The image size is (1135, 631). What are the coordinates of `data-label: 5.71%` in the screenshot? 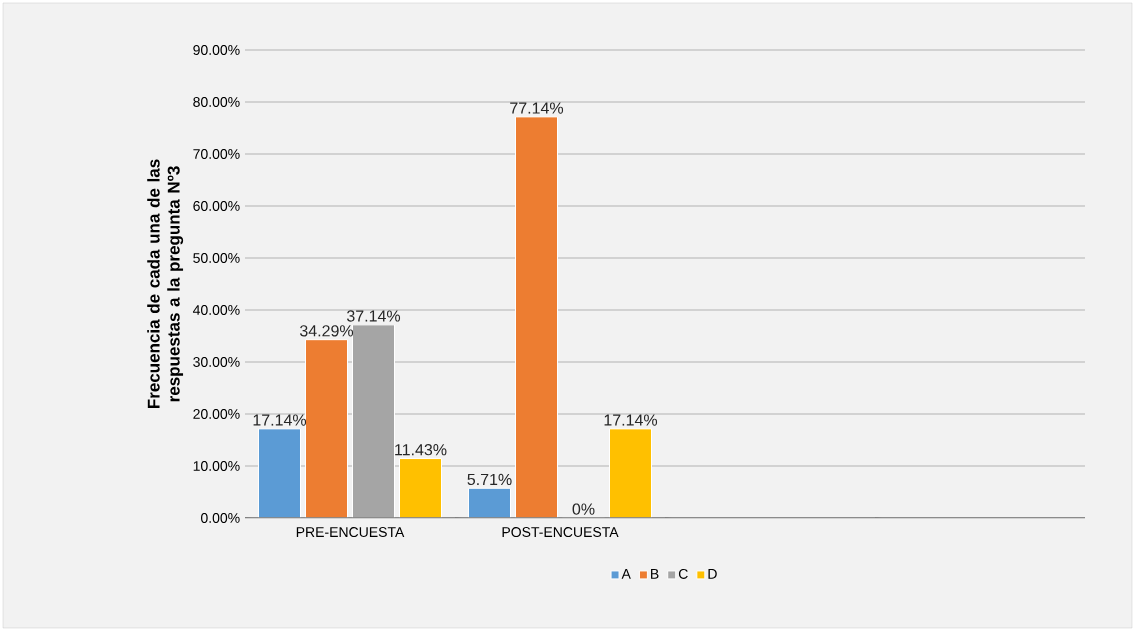 It's located at (489, 479).